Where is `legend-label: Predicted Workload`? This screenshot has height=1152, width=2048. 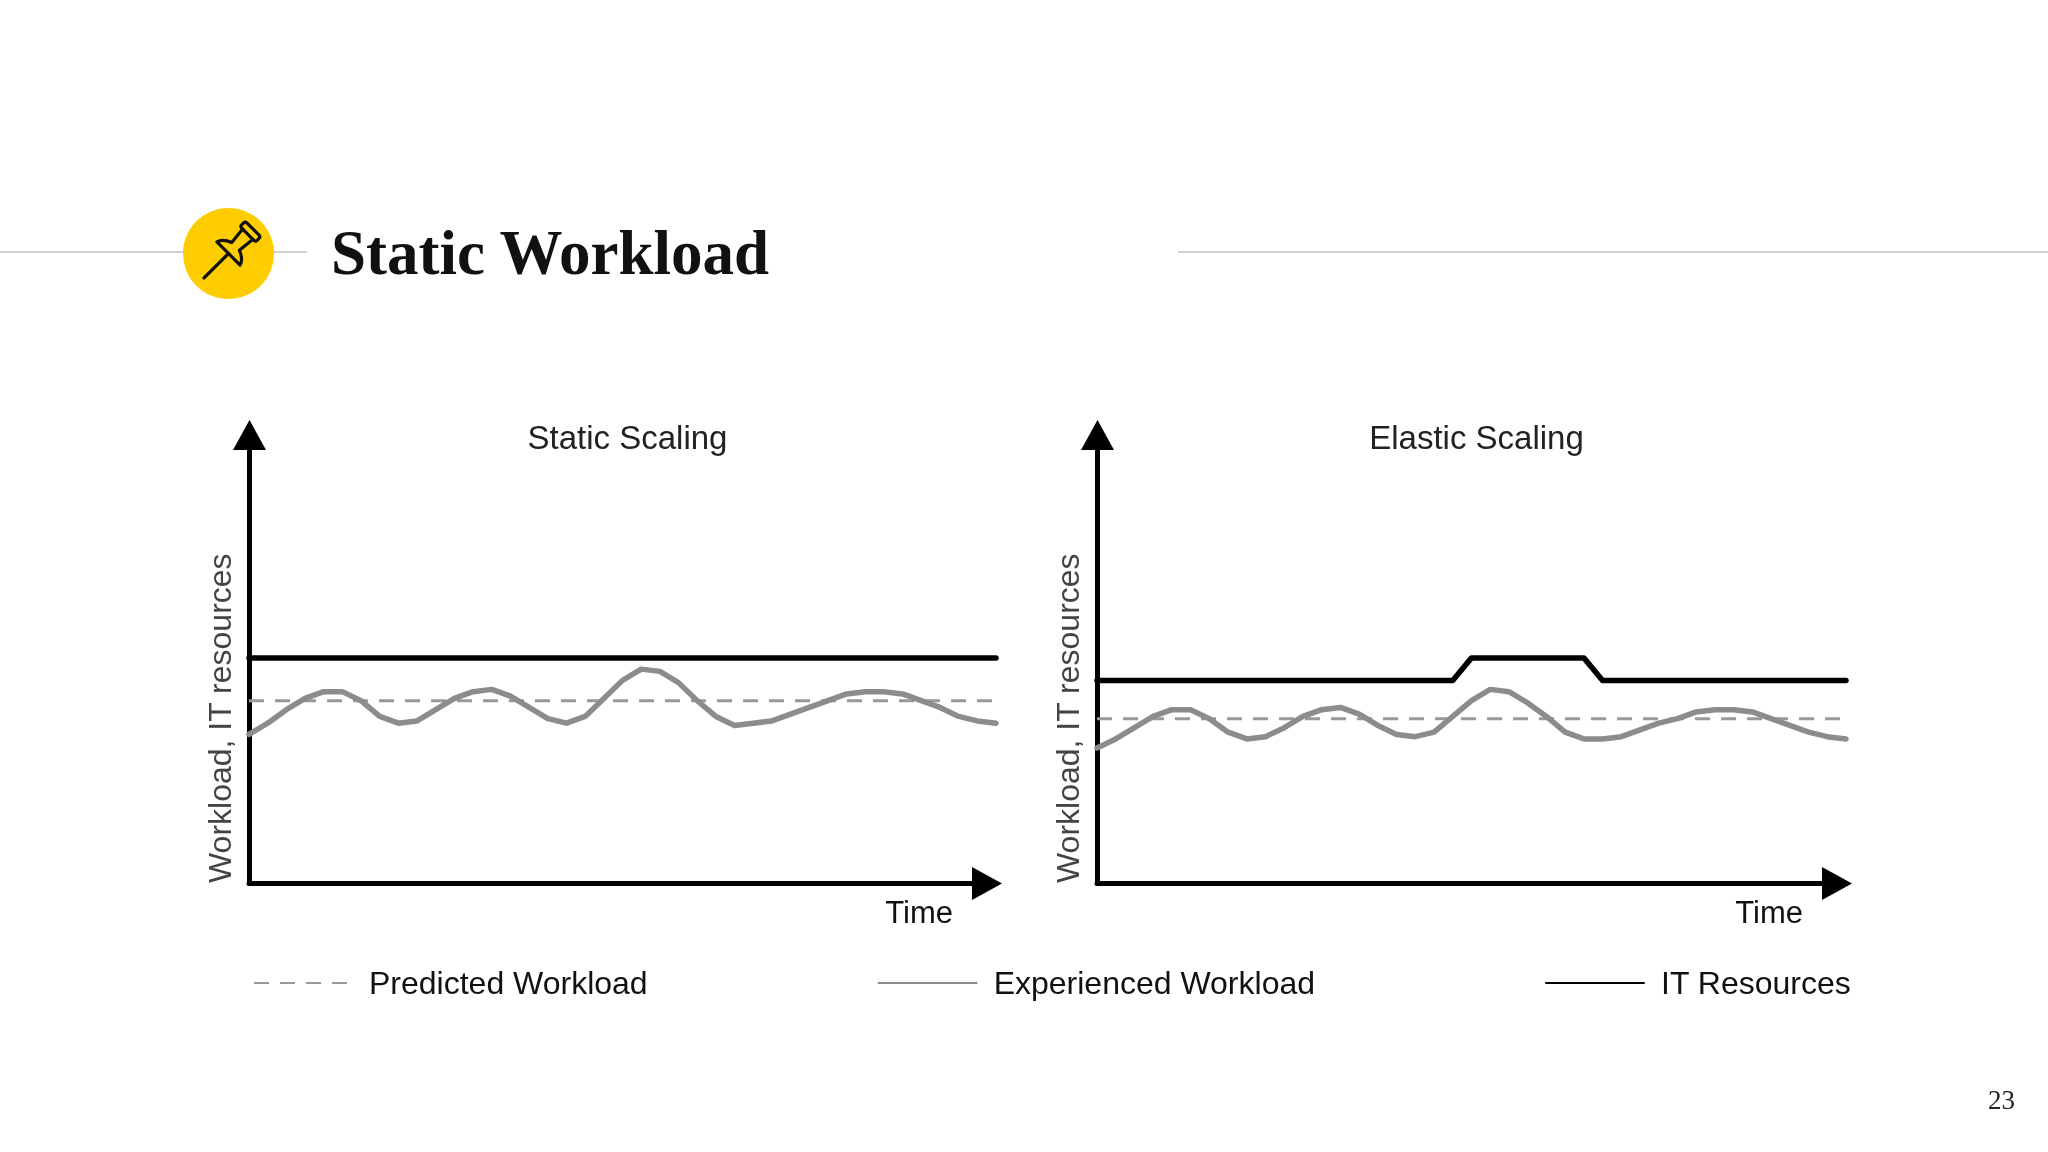 legend-label: Predicted Workload is located at coordinates (508, 983).